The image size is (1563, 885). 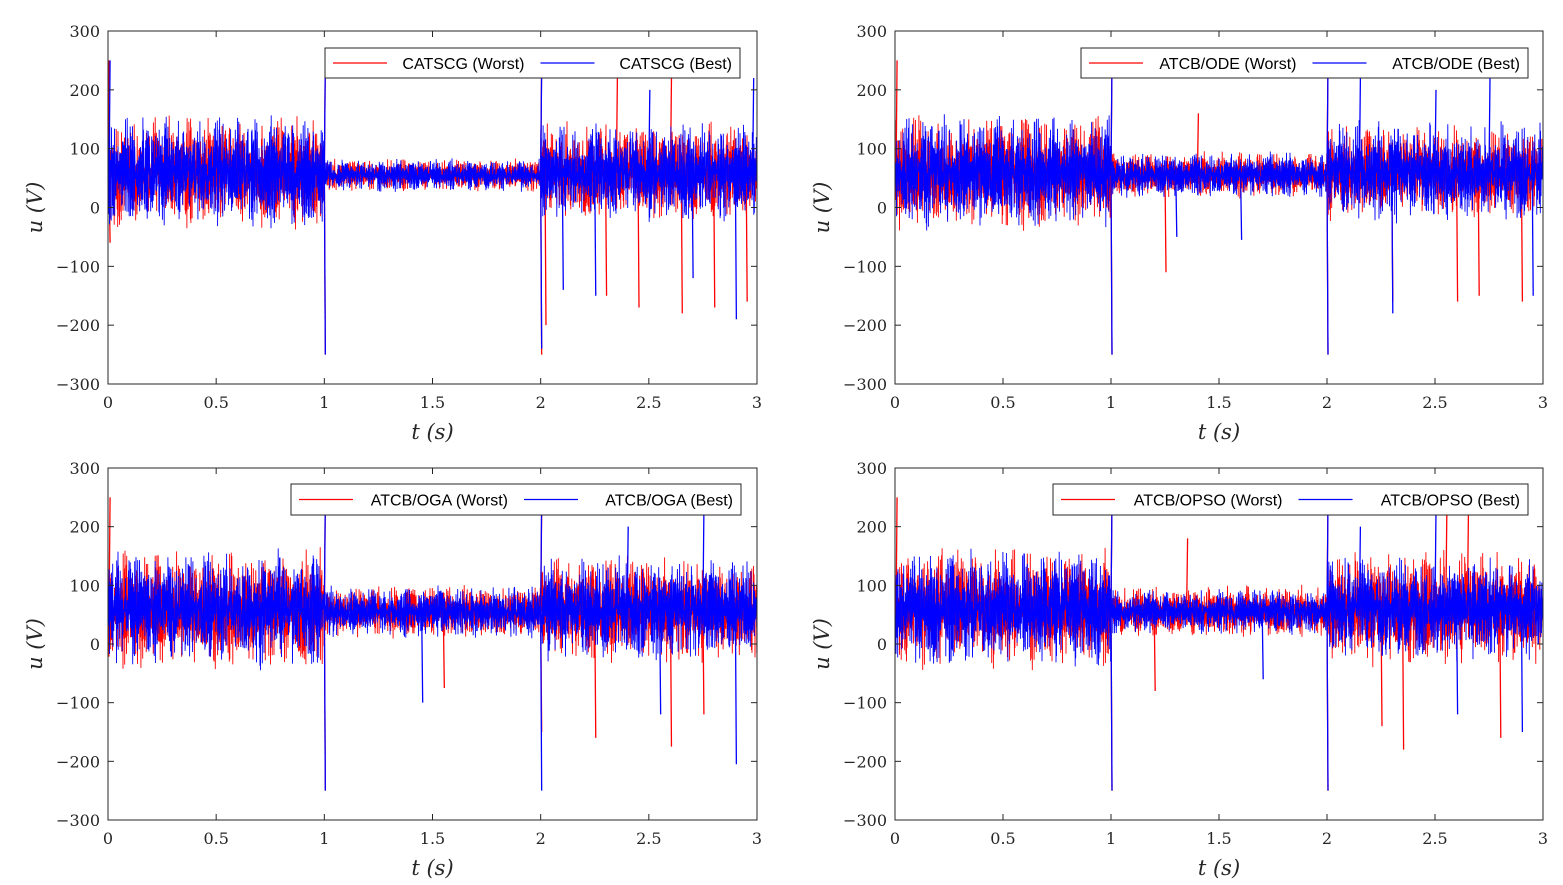 What do you see at coordinates (1208, 501) in the screenshot?
I see `legend-label-1: ATCB/OPSO (Worst)` at bounding box center [1208, 501].